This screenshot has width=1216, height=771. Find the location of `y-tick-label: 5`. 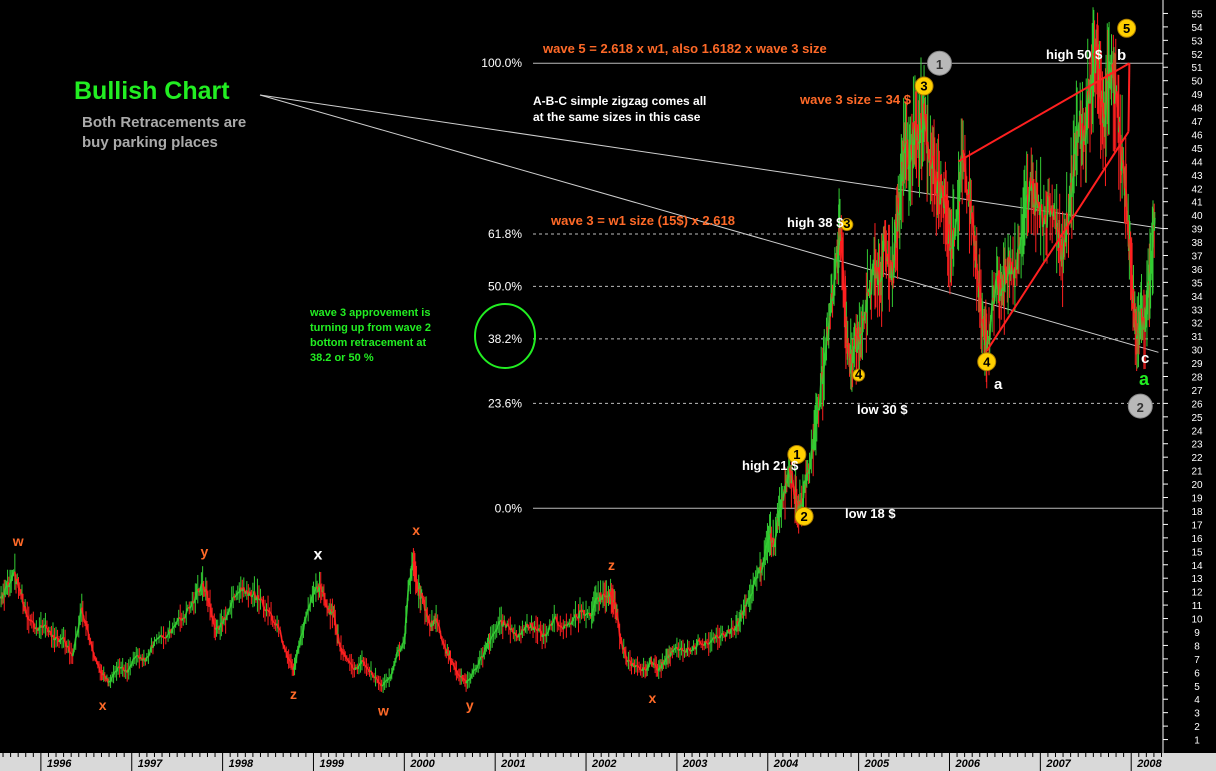

y-tick-label: 5 is located at coordinates (1197, 687).